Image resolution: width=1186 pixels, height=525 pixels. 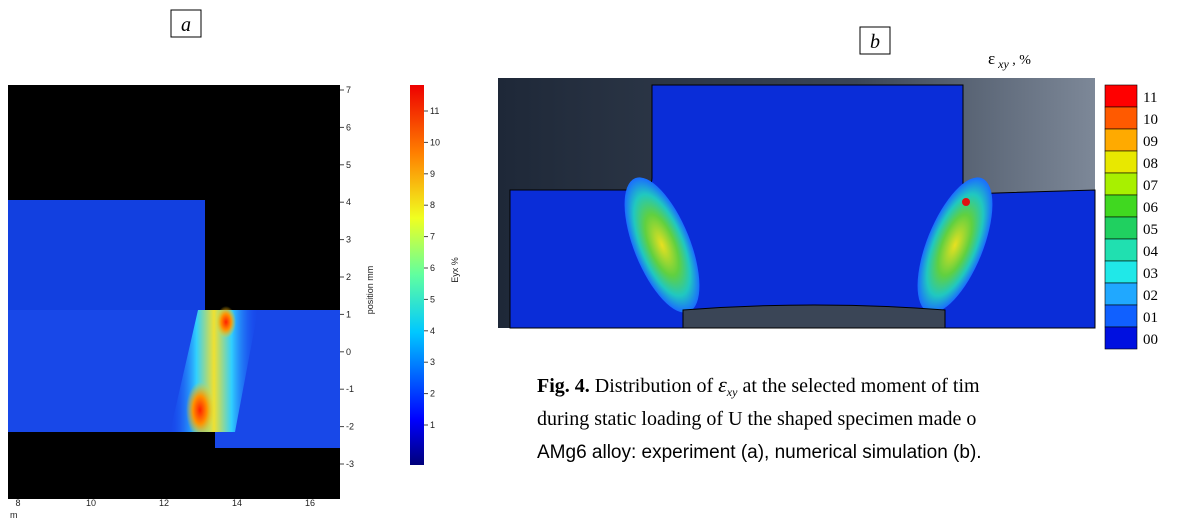 What do you see at coordinates (1151, 186) in the screenshot?
I see `colorbar-level: 07` at bounding box center [1151, 186].